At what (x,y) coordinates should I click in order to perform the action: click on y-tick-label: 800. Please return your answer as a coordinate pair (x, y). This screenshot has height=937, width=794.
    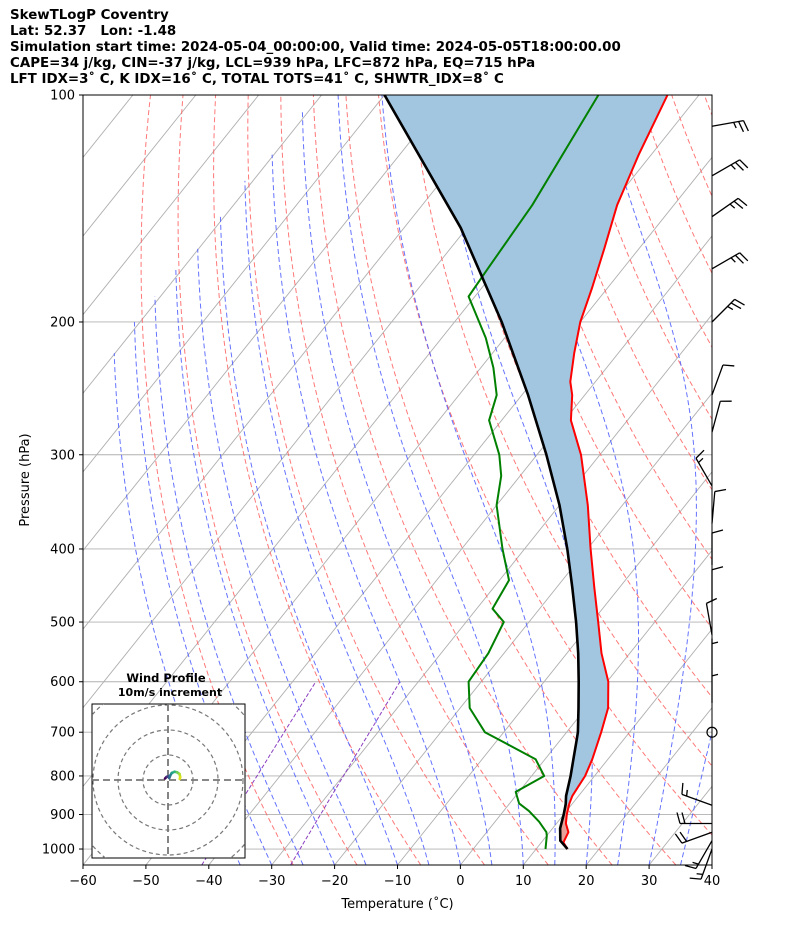
    Looking at the image, I should click on (62, 776).